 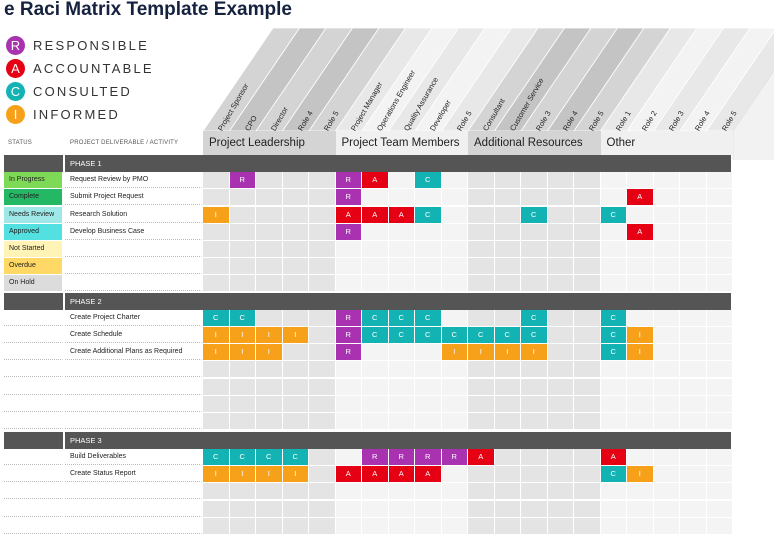 What do you see at coordinates (133, 352) in the screenshot?
I see `activity-cell: Create Additional Plans as Required` at bounding box center [133, 352].